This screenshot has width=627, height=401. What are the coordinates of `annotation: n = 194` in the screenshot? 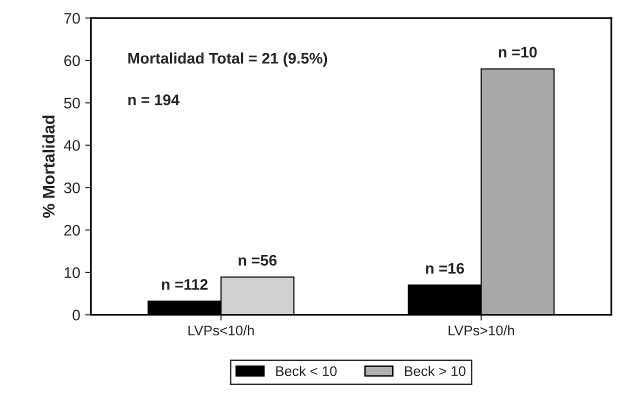 It's located at (154, 100).